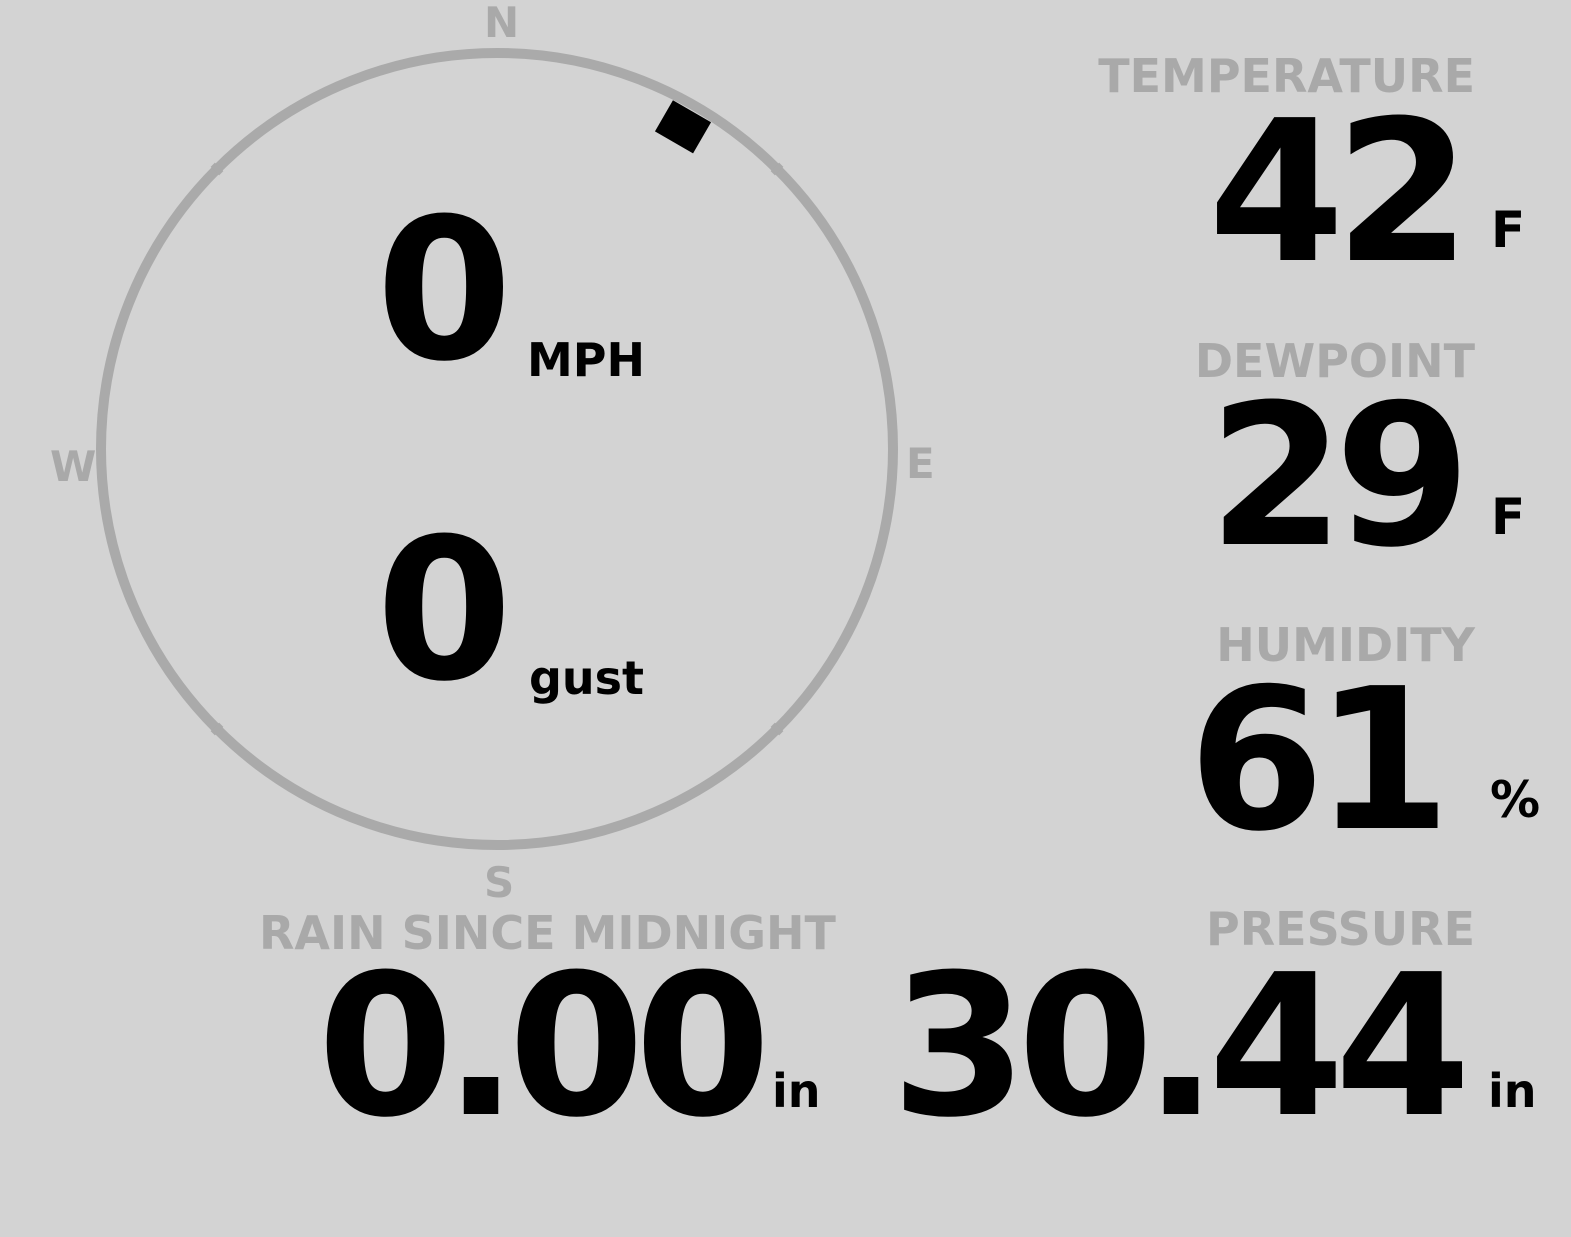  I want to click on rain-value: 0.00, so click(544, 1047).